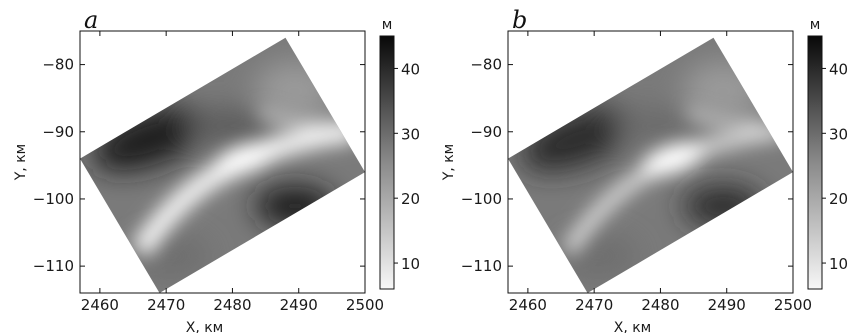 This screenshot has height=333, width=852. What do you see at coordinates (91, 20) in the screenshot?
I see `panel-letter: a` at bounding box center [91, 20].